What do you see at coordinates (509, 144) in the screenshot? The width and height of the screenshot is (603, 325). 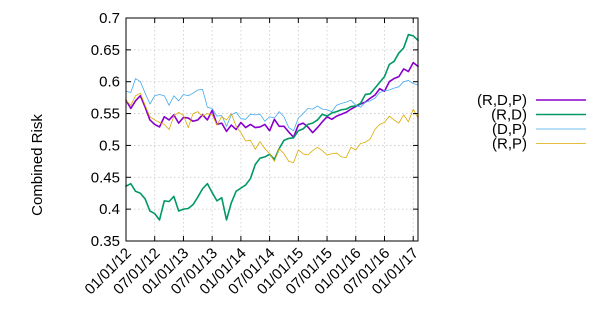 I see `legend-label: (R,P)` at bounding box center [509, 144].